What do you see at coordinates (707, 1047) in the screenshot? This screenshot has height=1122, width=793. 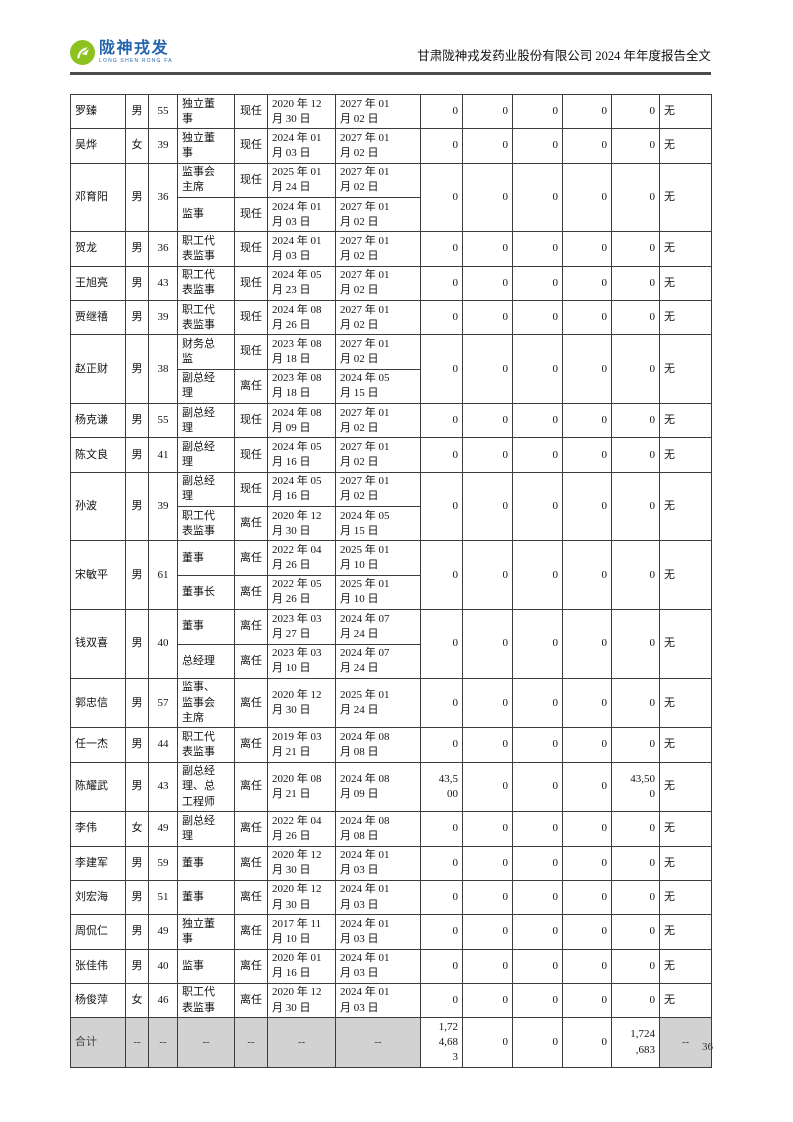 I see `page-number: 36` at bounding box center [707, 1047].